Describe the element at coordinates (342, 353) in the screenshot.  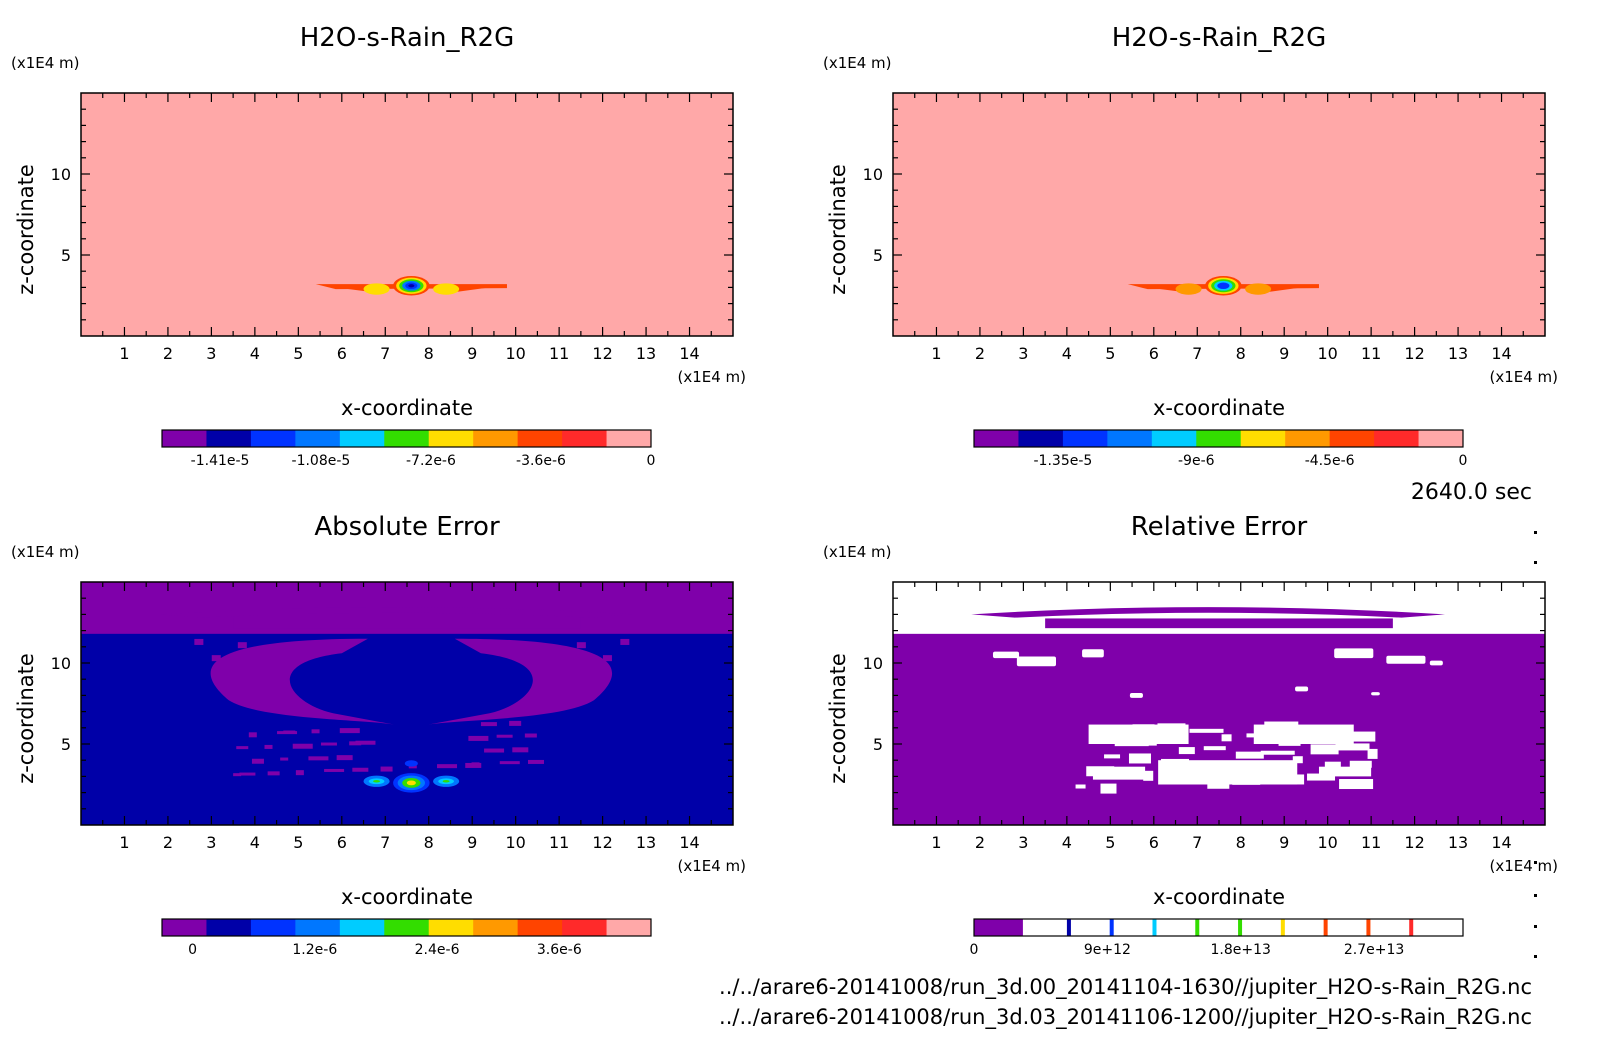
I see `x-tick-label: 6` at that location.